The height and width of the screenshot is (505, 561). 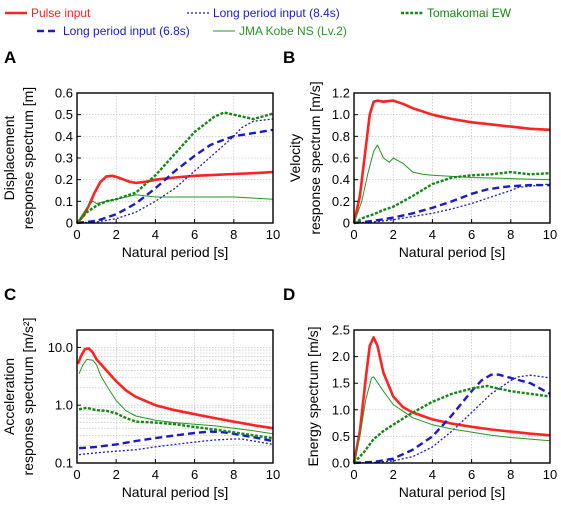 I want to click on panel-letter: C, so click(x=10, y=294).